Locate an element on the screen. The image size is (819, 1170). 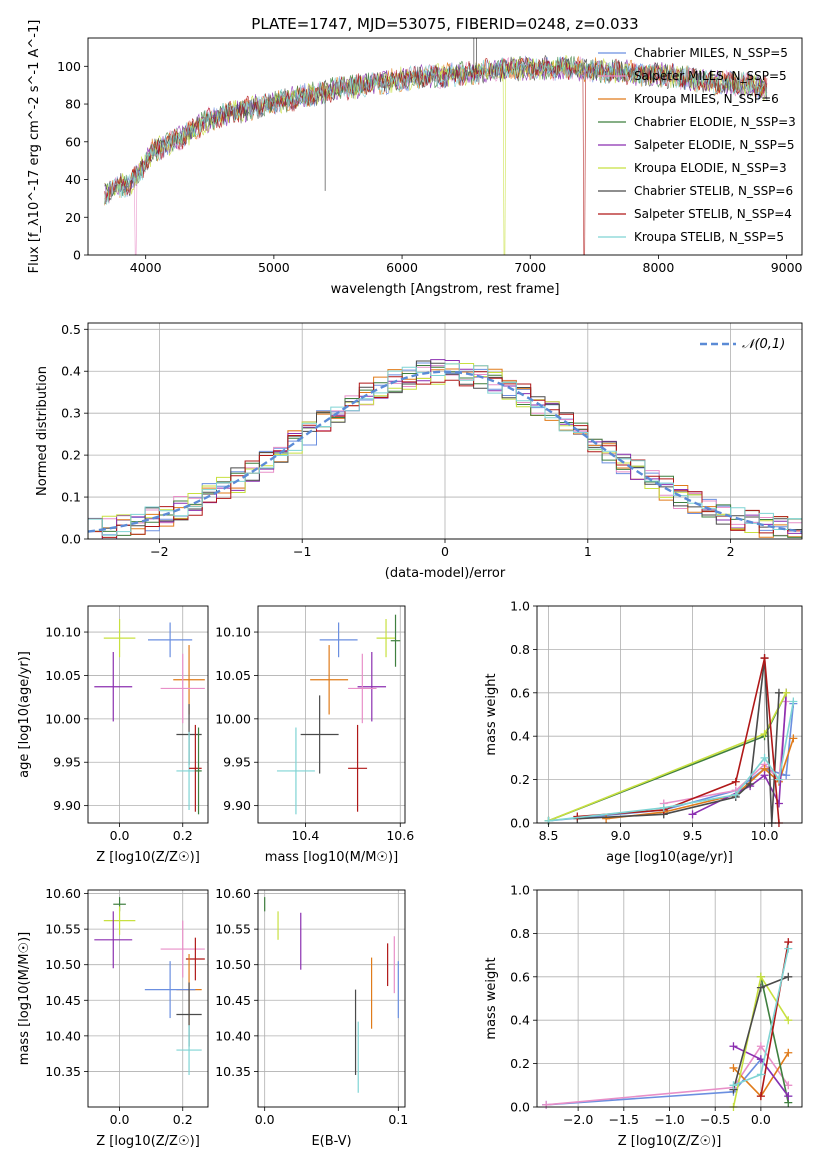
x-tick-label: −2 is located at coordinates (159, 551).